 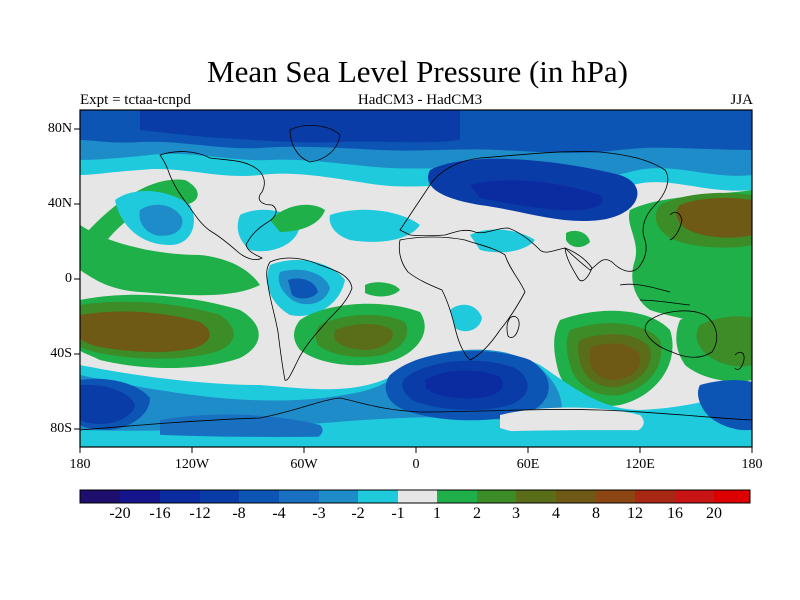 What do you see at coordinates (739, 360) in the screenshot?
I see `coast-new-zealand` at bounding box center [739, 360].